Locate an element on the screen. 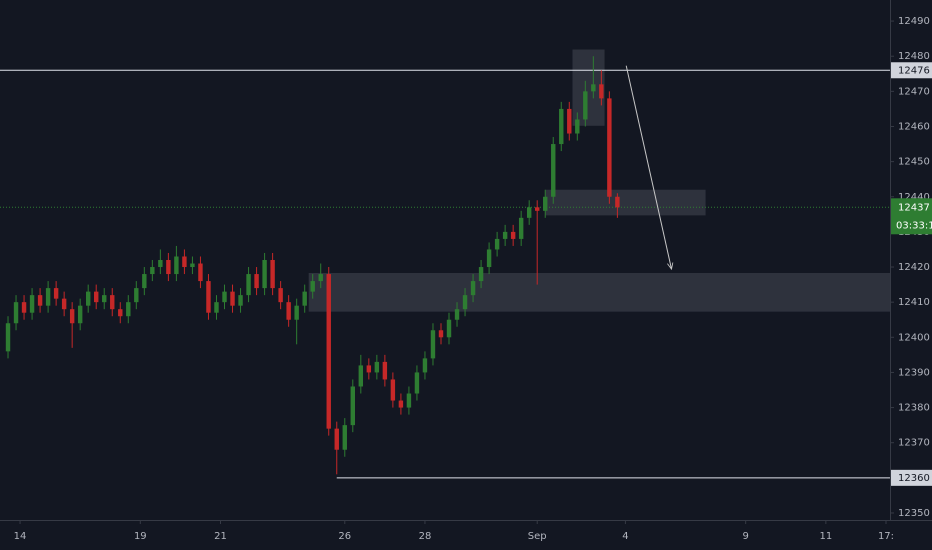 The image size is (932, 550). y-tick-label: 12390 is located at coordinates (914, 372).